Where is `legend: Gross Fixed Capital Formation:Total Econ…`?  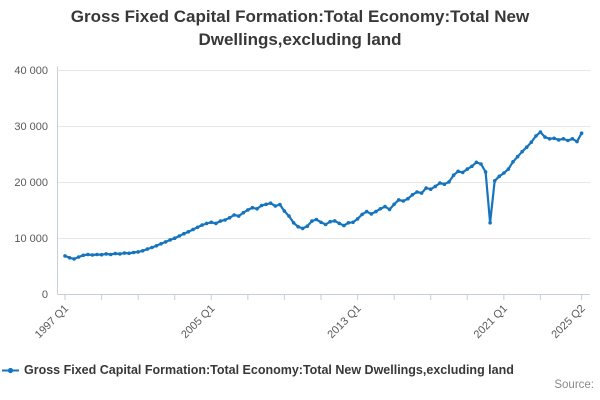 legend: Gross Fixed Capital Formation:Total Econ… is located at coordinates (258, 370).